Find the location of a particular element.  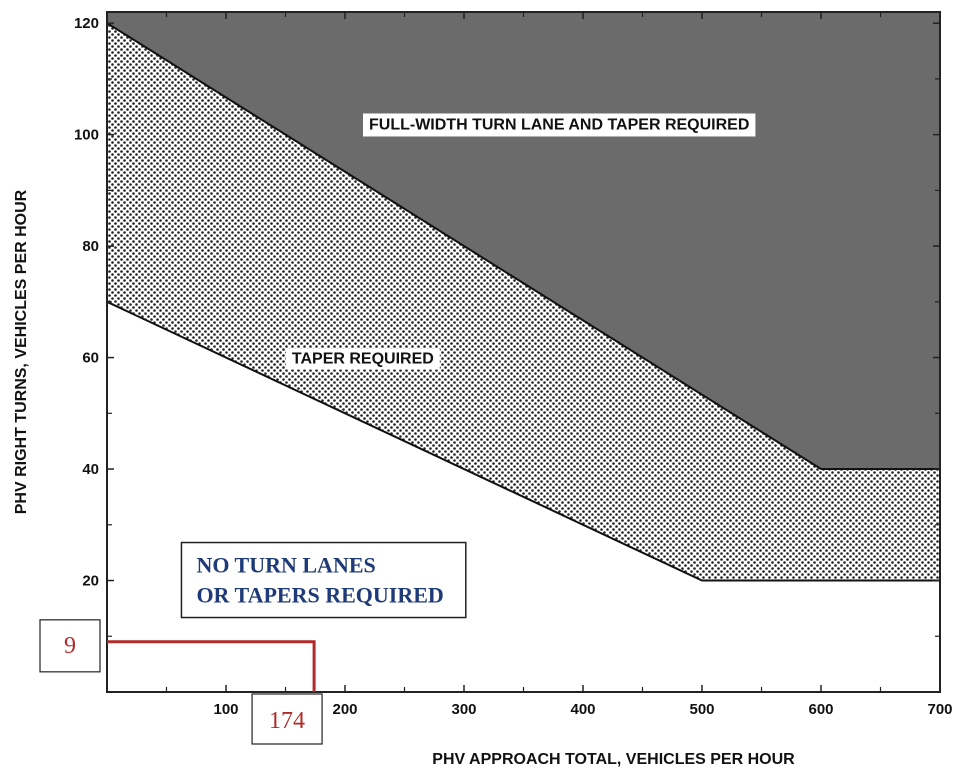

annotation: 9 174 is located at coordinates (181, 682).